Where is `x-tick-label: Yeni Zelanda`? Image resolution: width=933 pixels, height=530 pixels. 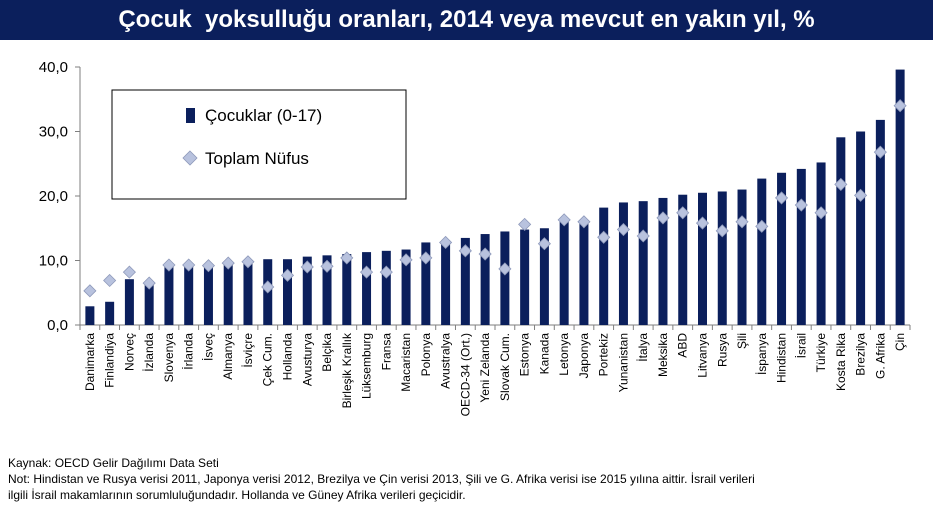
x-tick-label: Yeni Zelanda is located at coordinates (485, 368).